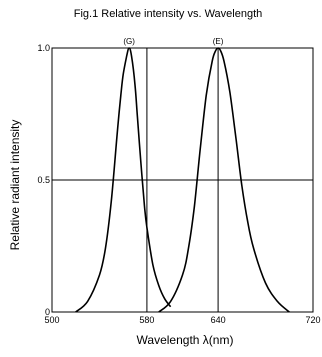 The height and width of the screenshot is (357, 322). I want to click on y-tick-label-2: 1.0, so click(43, 48).